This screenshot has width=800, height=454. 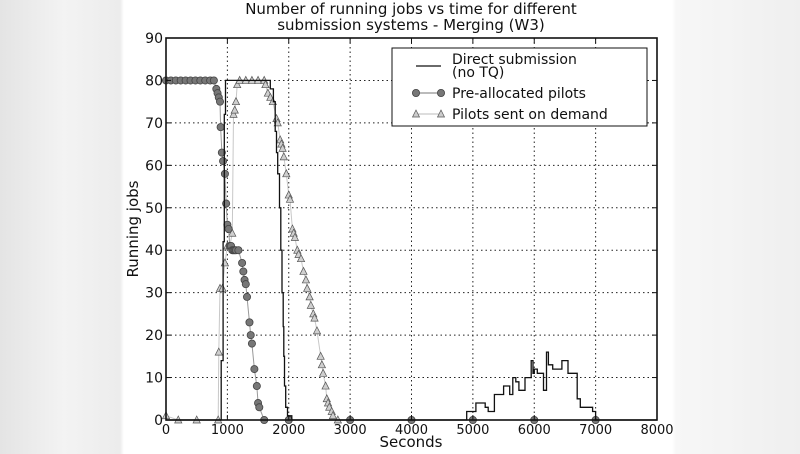 I want to click on y-tick-label: 20, so click(x=154, y=336).